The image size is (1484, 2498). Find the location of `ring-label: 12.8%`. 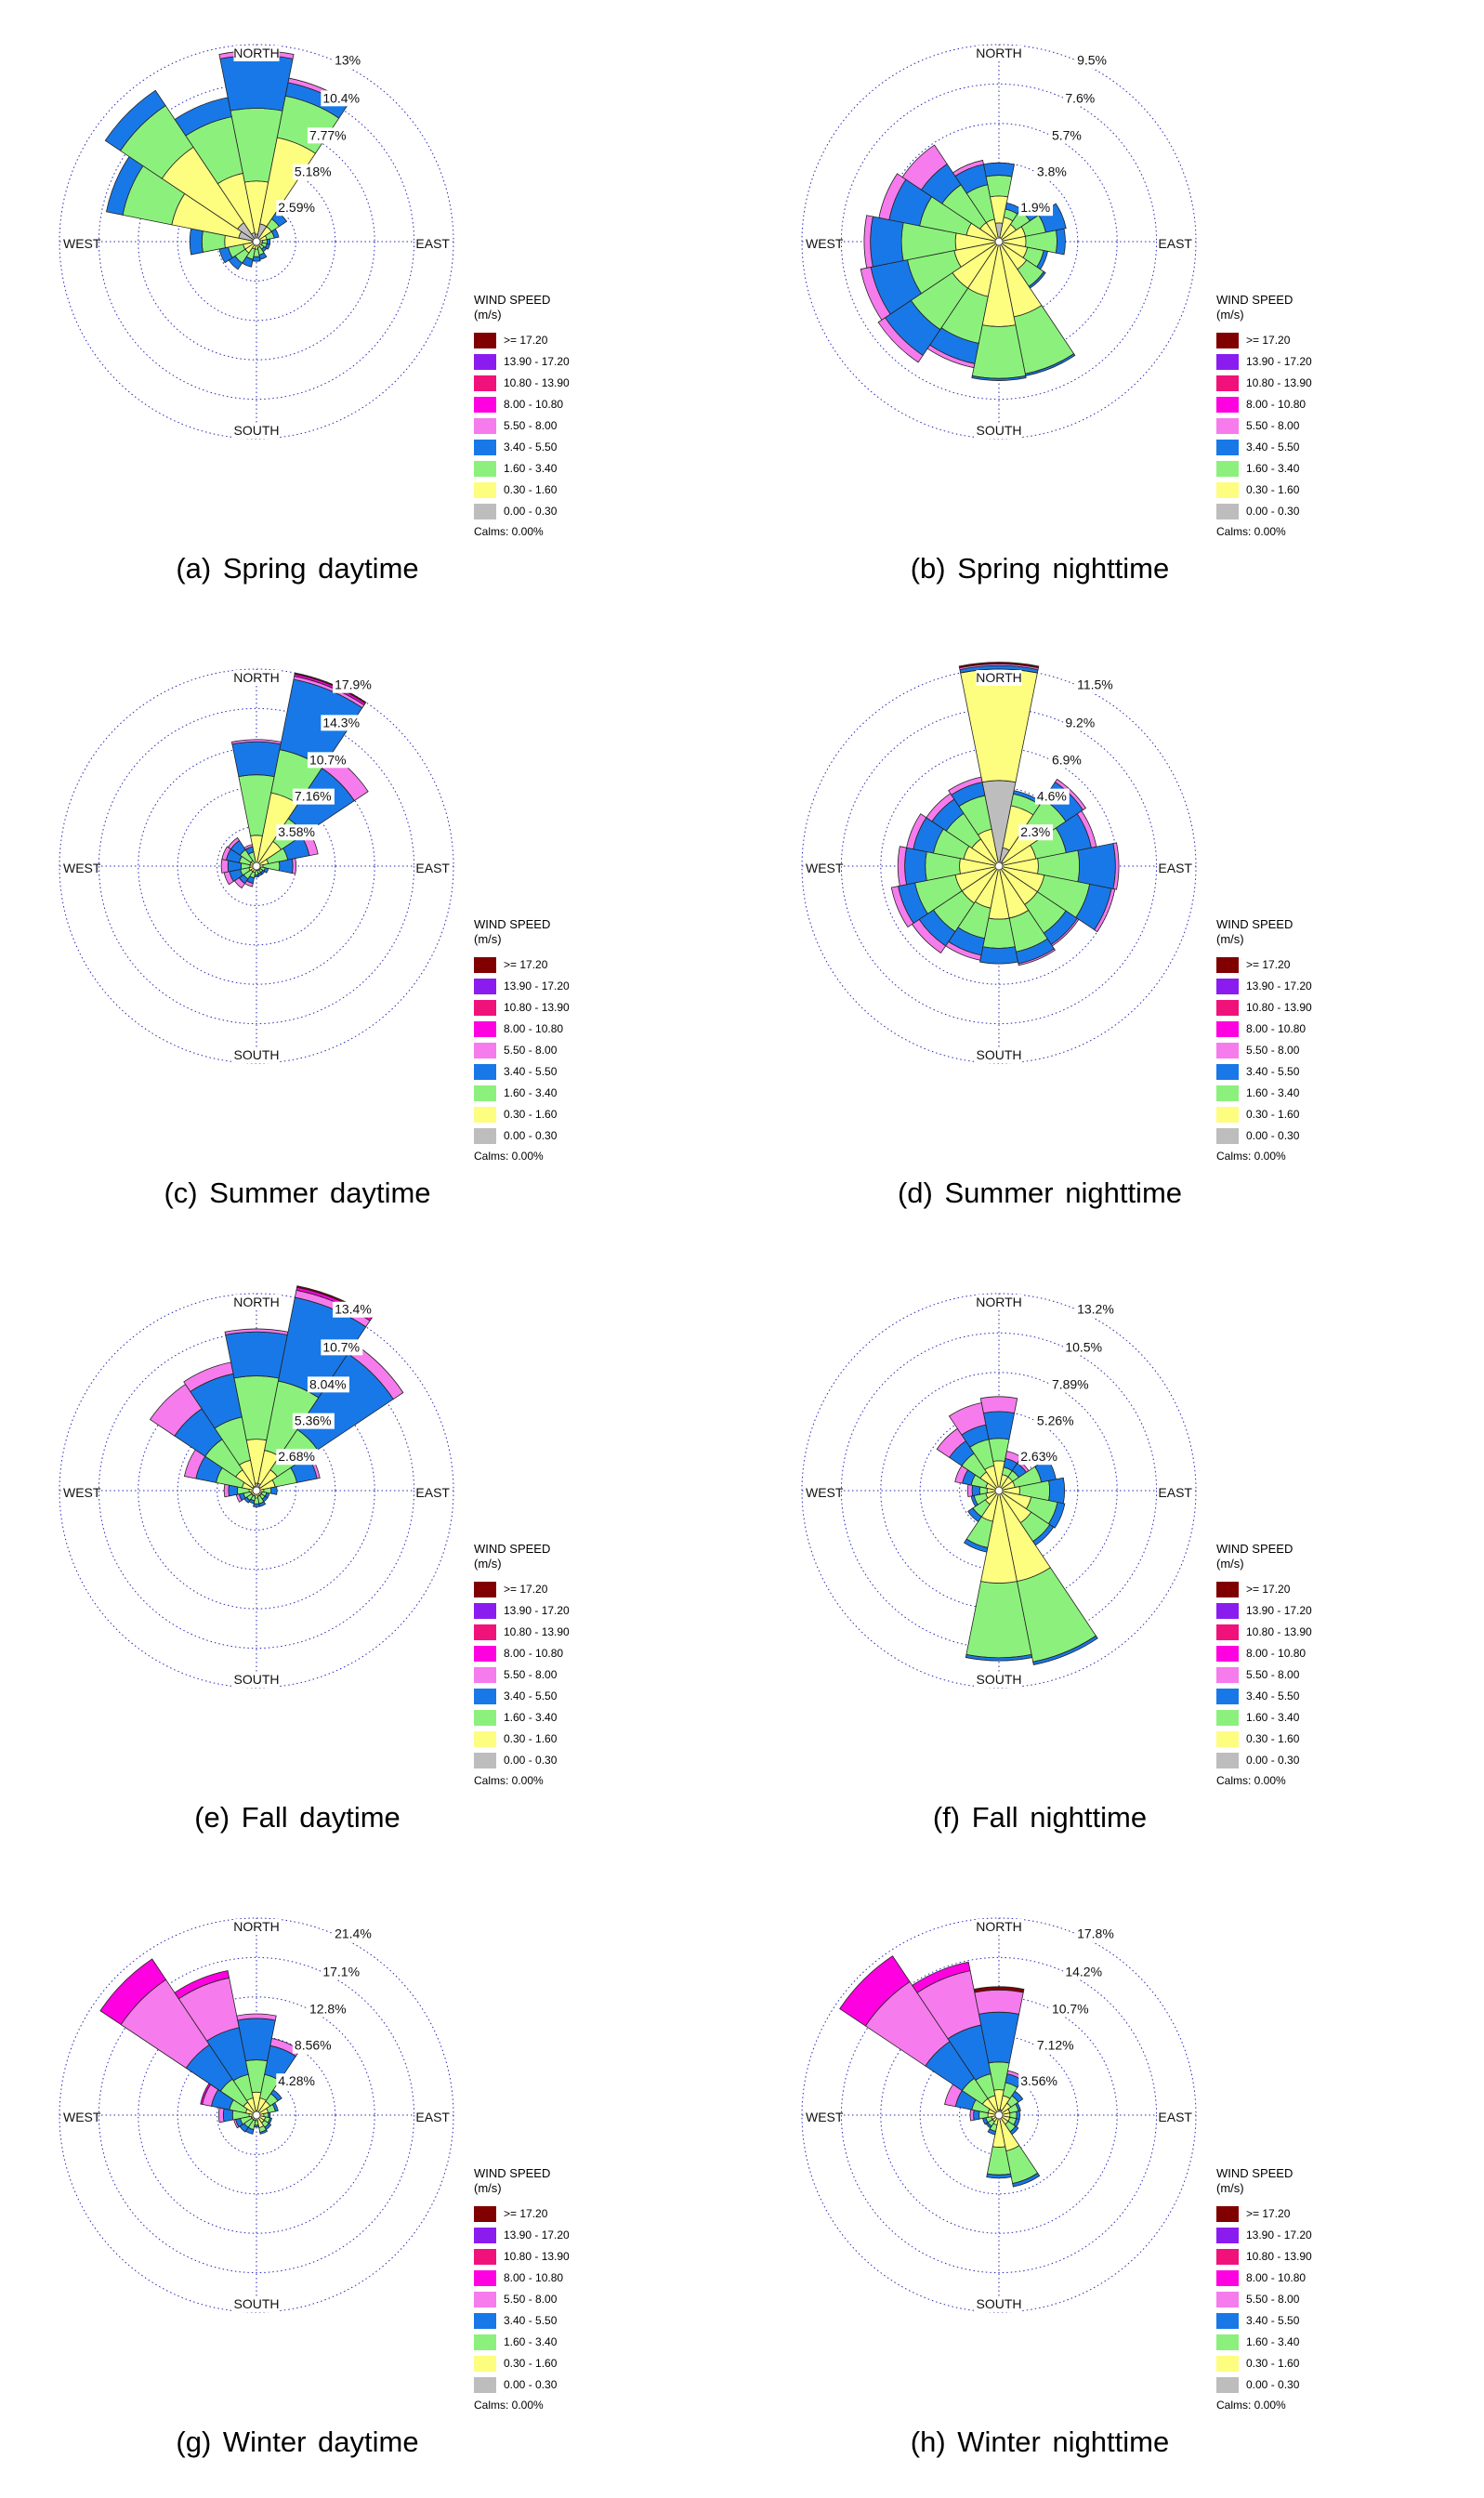

ring-label: 12.8% is located at coordinates (328, 2008).